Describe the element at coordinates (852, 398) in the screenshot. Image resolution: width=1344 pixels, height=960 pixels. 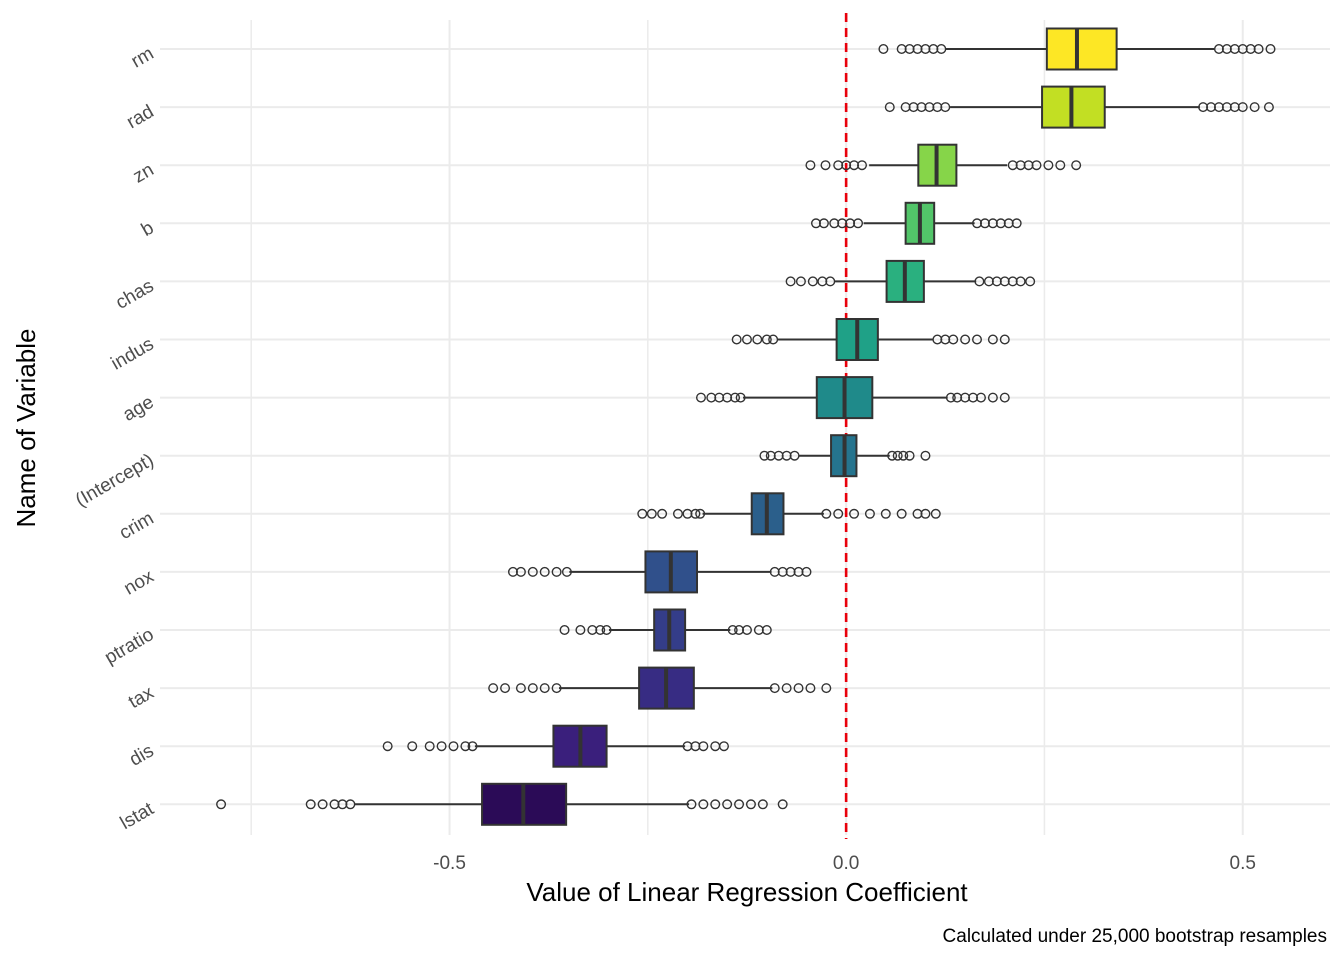
I see `boxplot-age` at that location.